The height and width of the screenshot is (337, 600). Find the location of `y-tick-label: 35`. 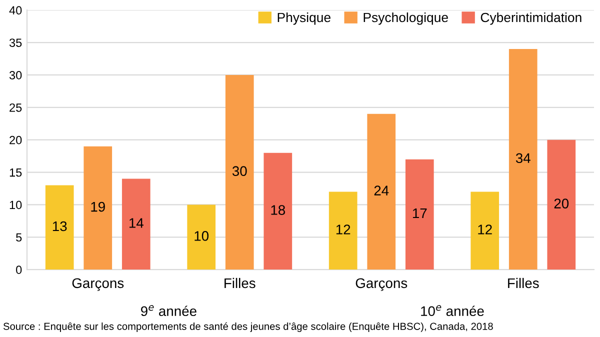

y-tick-label: 35 is located at coordinates (15, 42).